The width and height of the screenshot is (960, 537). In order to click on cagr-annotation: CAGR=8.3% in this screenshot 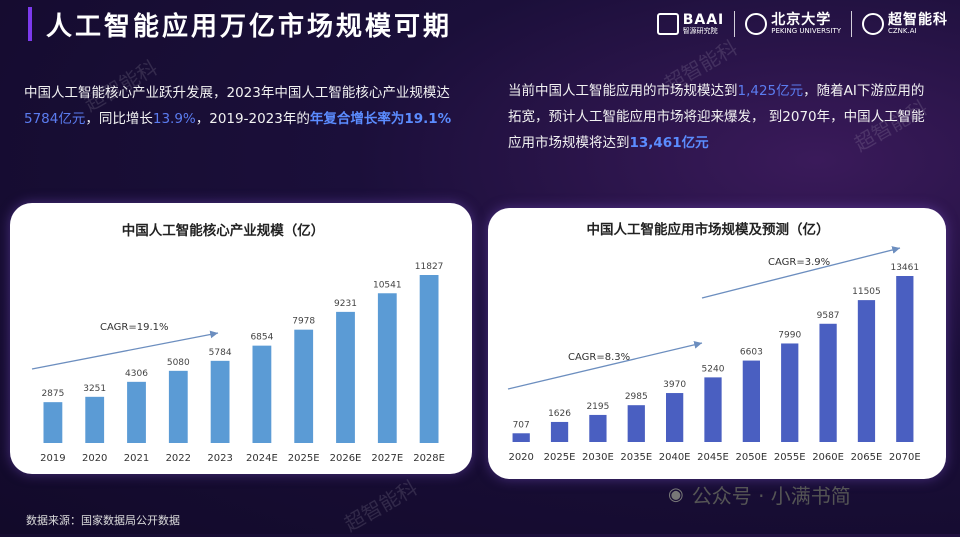, I will do `click(599, 357)`.